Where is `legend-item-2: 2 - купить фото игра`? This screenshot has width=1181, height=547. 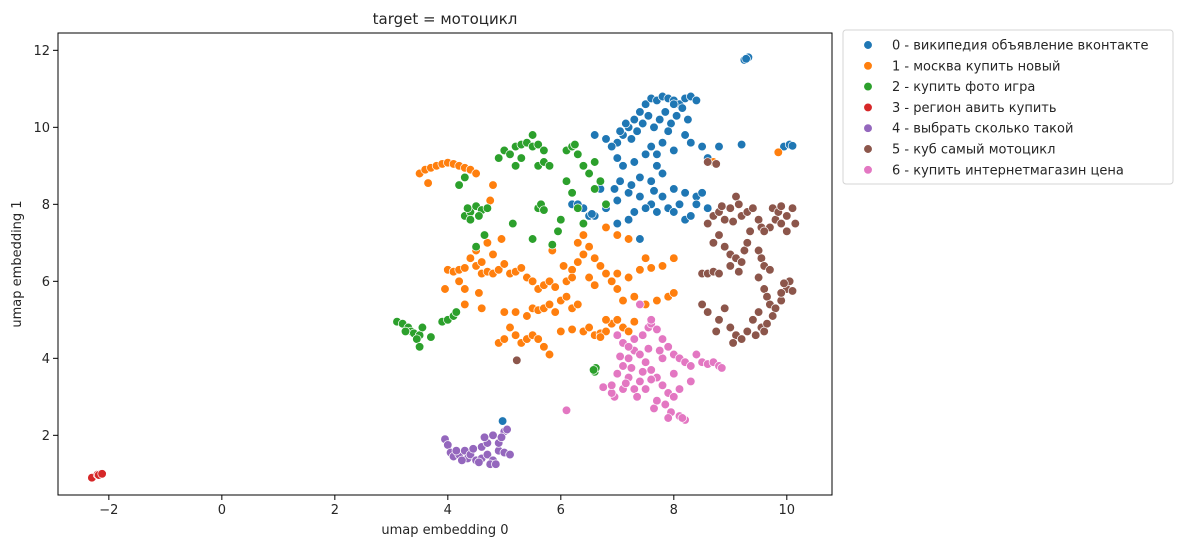 legend-item-2: 2 - купить фото игра is located at coordinates (949, 87).